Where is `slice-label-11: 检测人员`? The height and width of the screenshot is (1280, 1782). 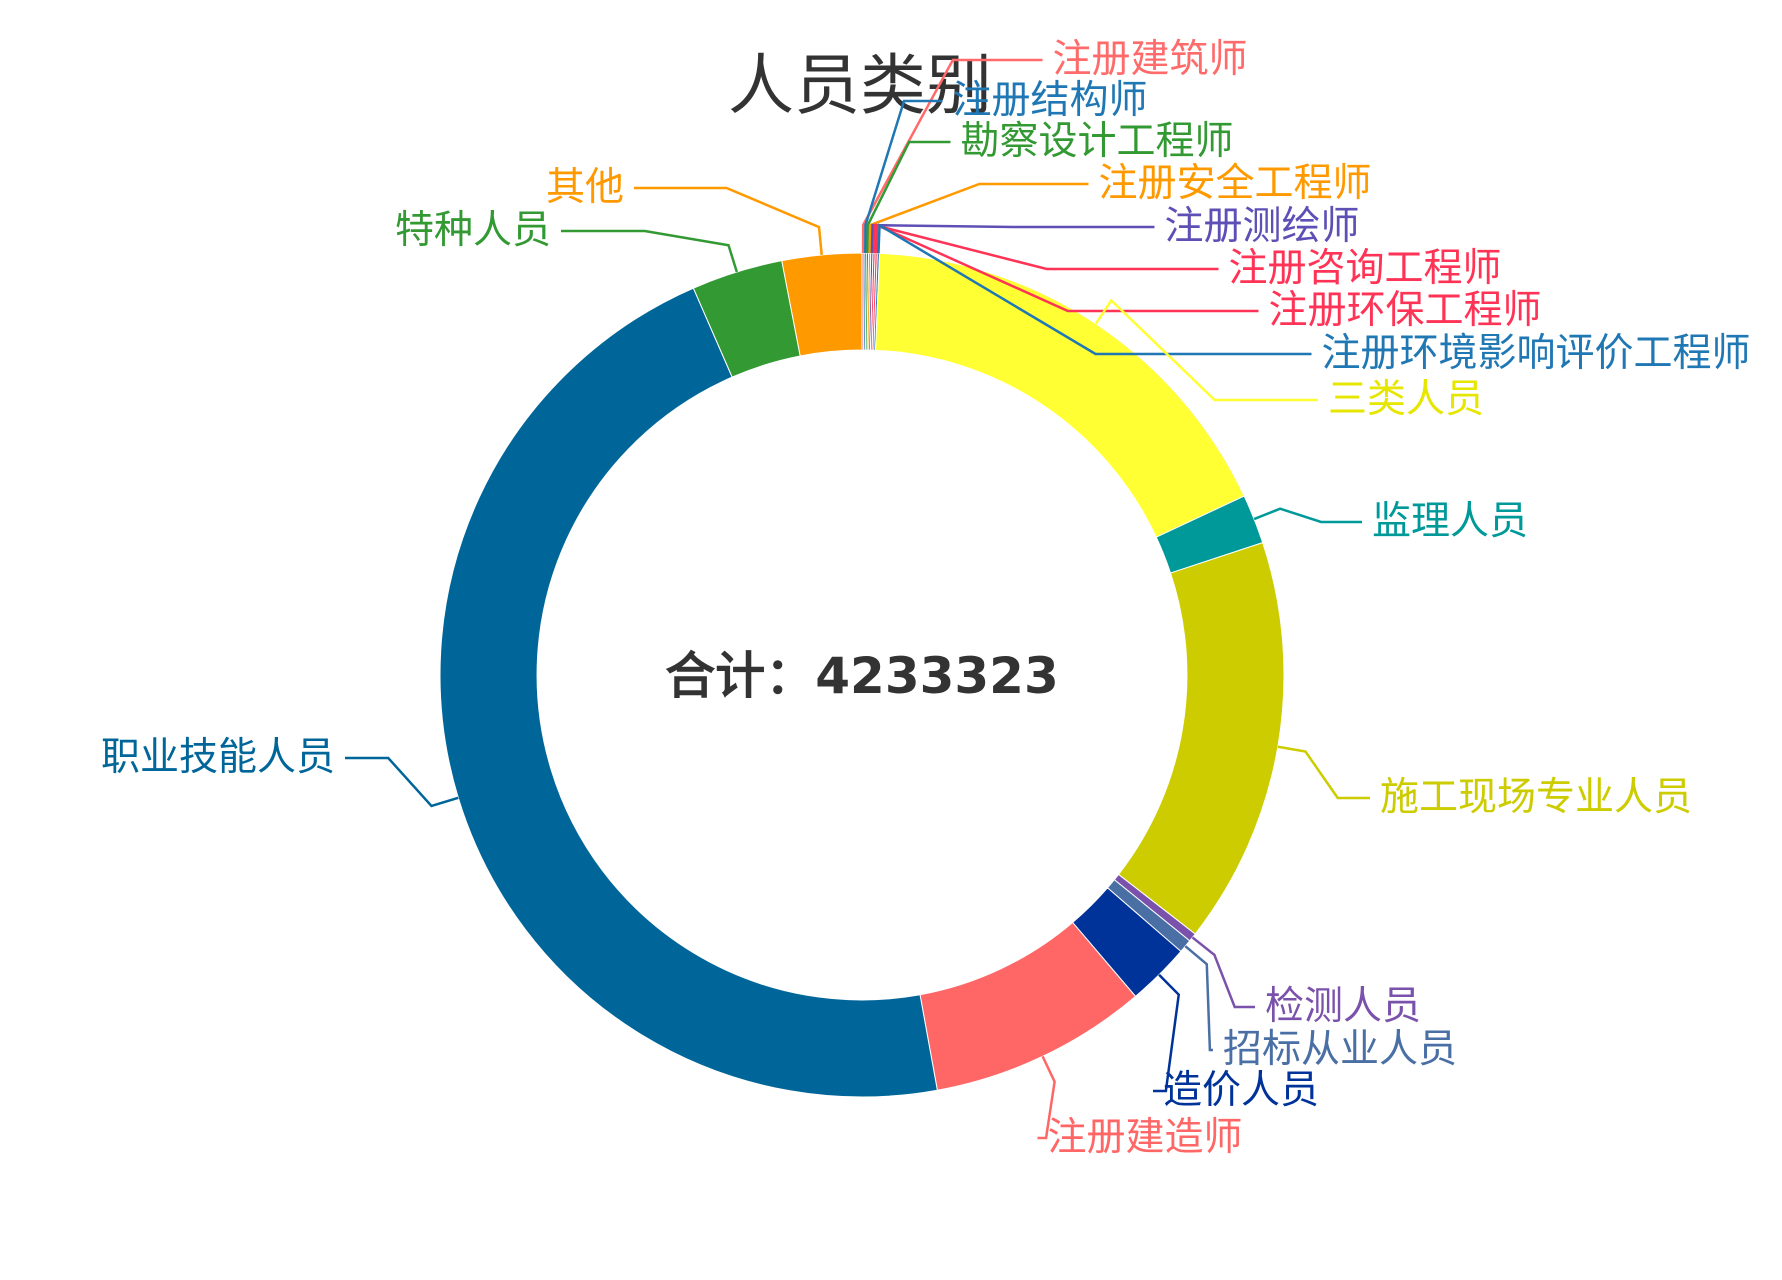 slice-label-11: 检测人员 is located at coordinates (1343, 1006).